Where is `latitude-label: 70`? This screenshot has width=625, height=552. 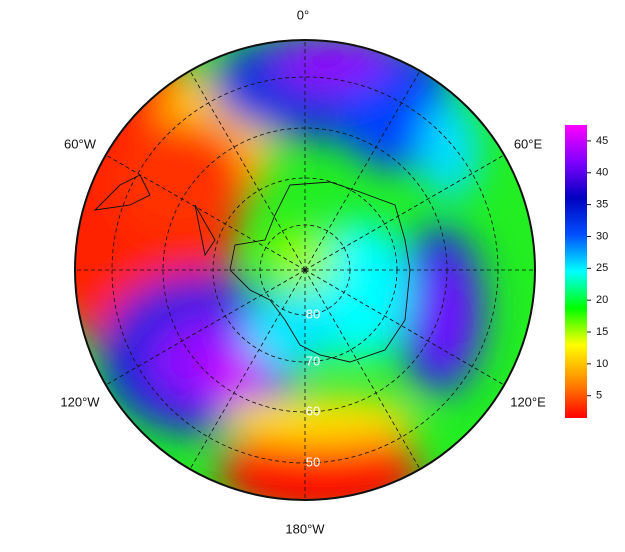 latitude-label: 70 is located at coordinates (313, 360).